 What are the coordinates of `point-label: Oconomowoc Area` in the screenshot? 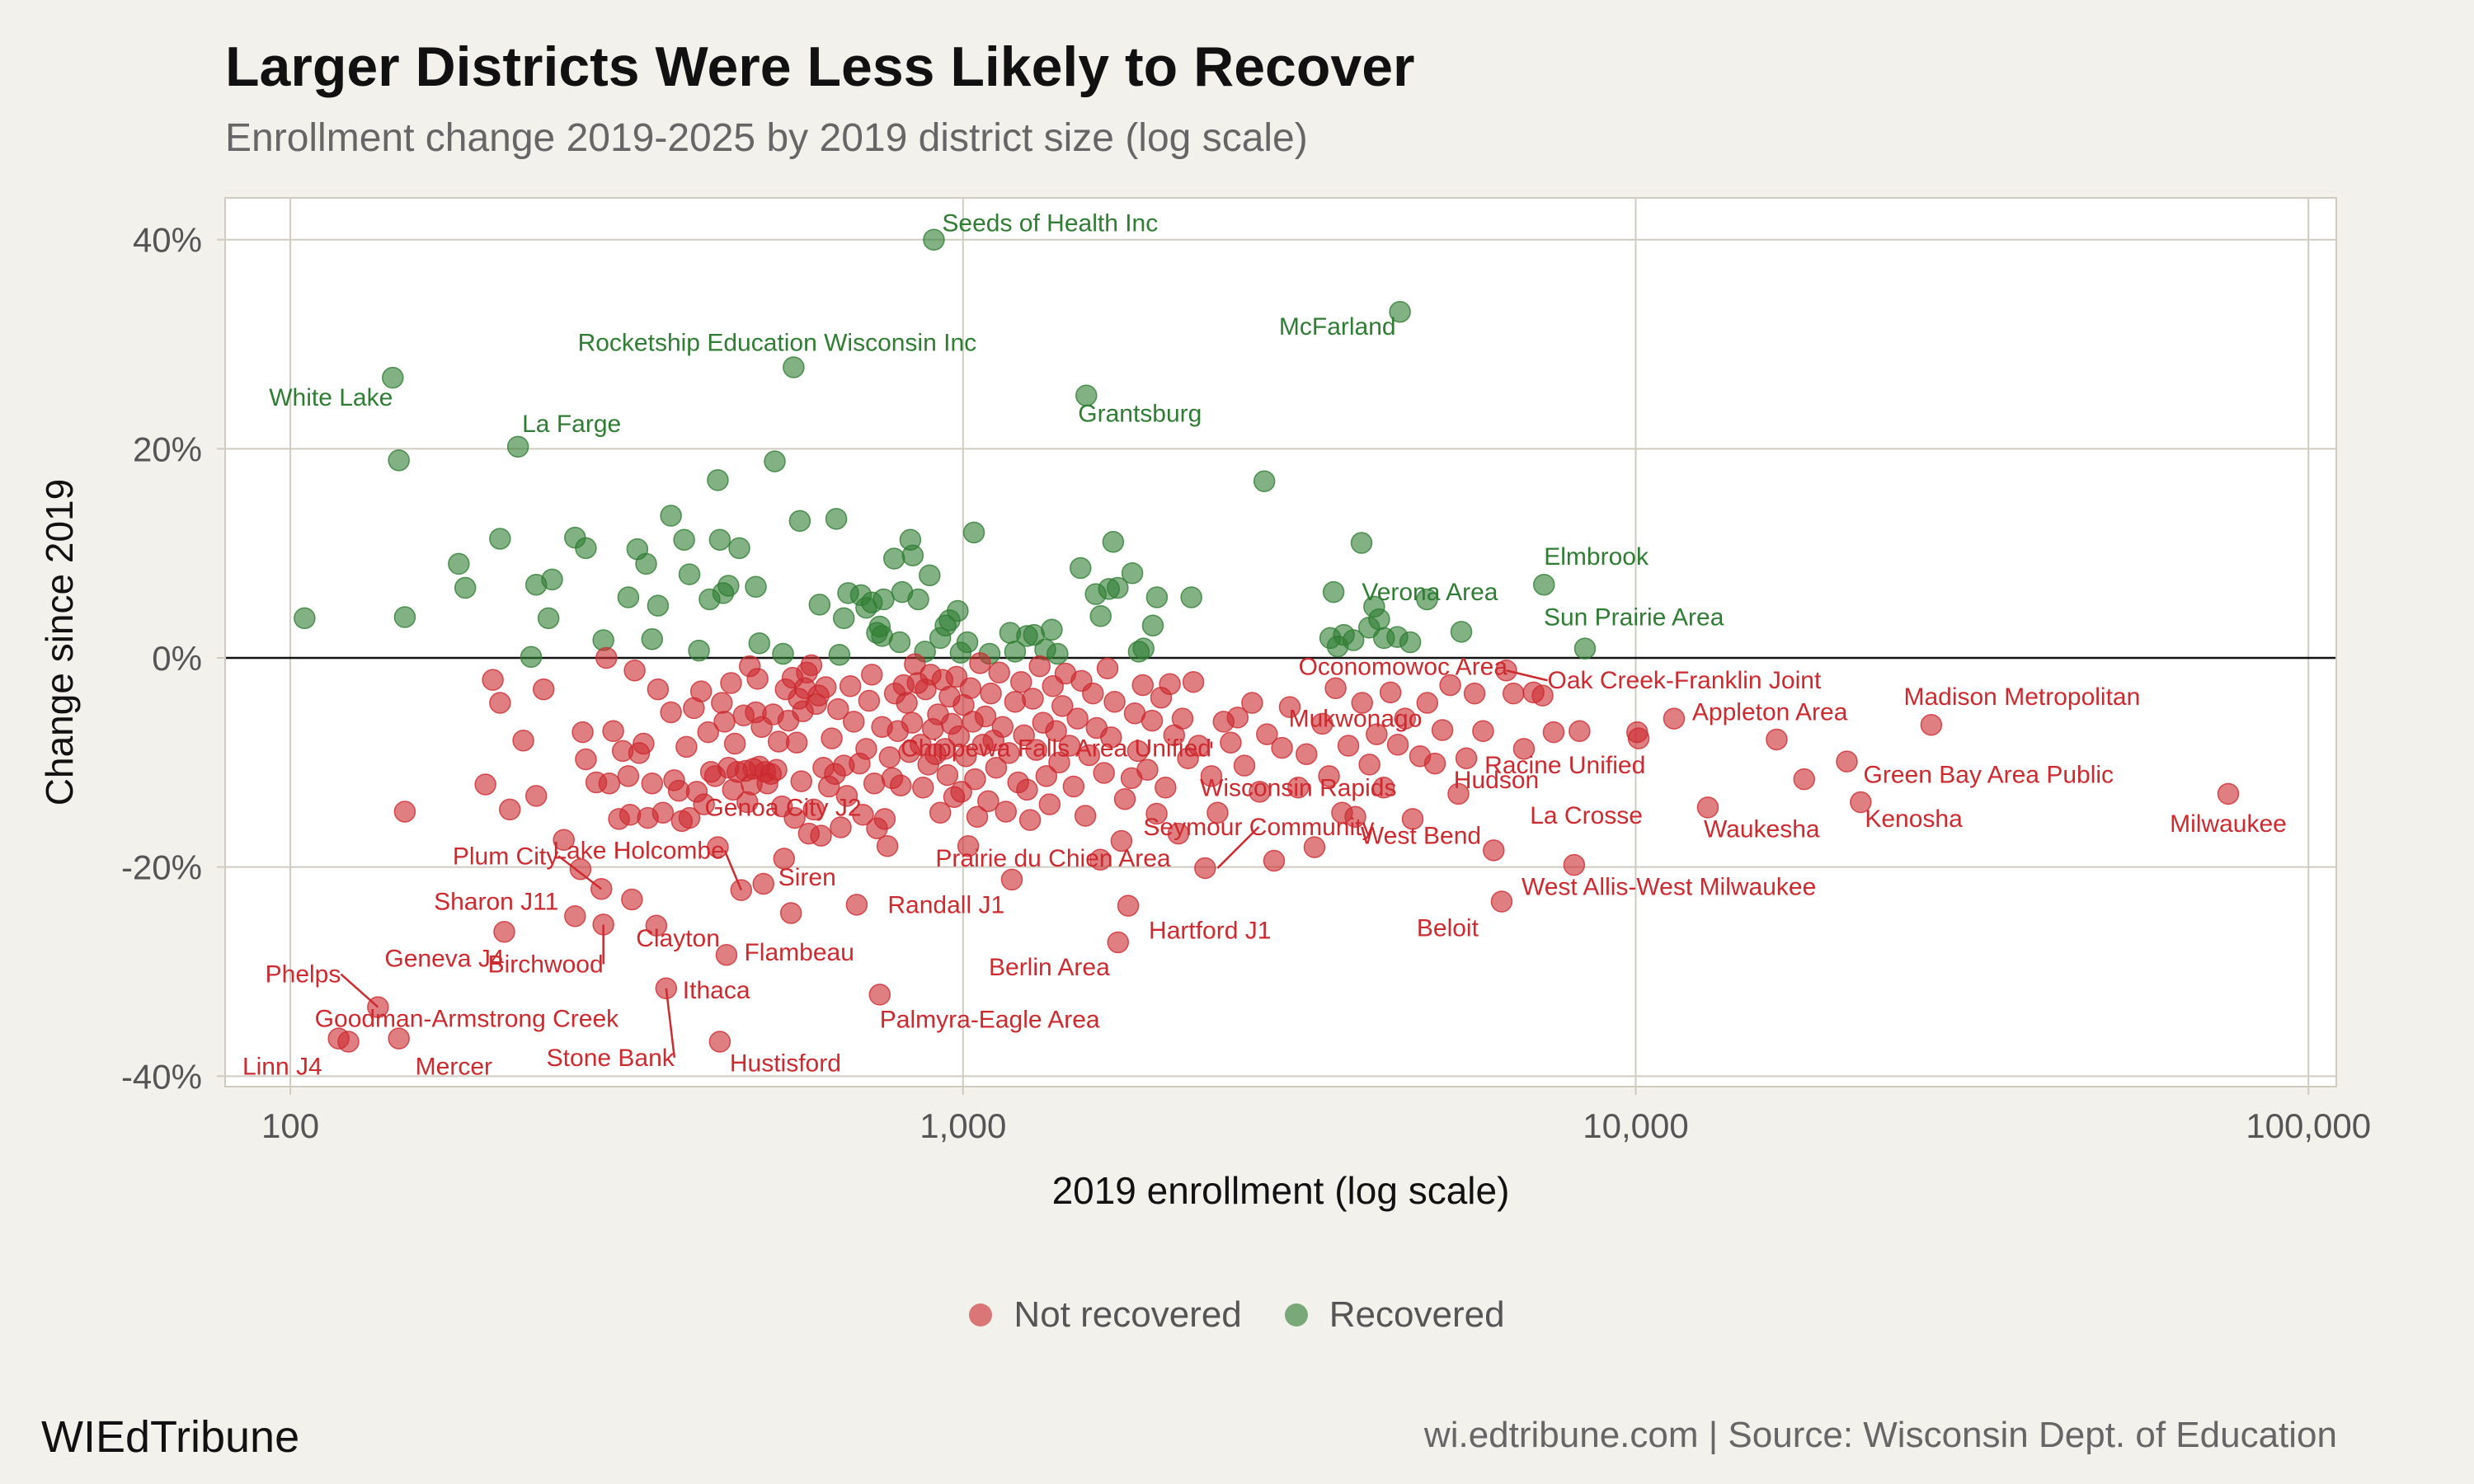 It's located at (1403, 666).